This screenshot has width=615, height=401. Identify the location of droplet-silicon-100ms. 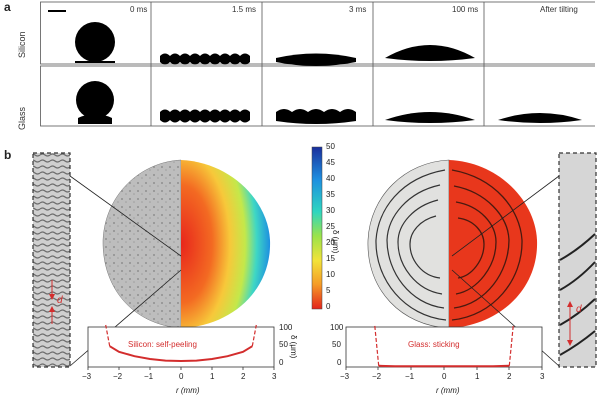
(430, 53).